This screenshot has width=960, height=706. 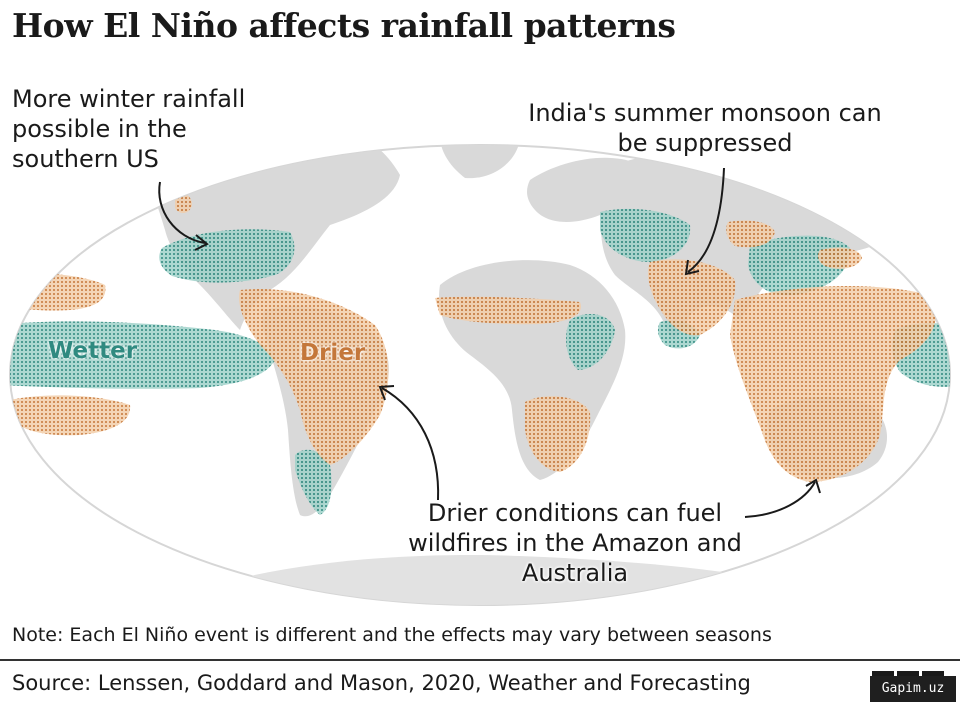 What do you see at coordinates (692, 267) in the screenshot?
I see `arrow-india-head` at bounding box center [692, 267].